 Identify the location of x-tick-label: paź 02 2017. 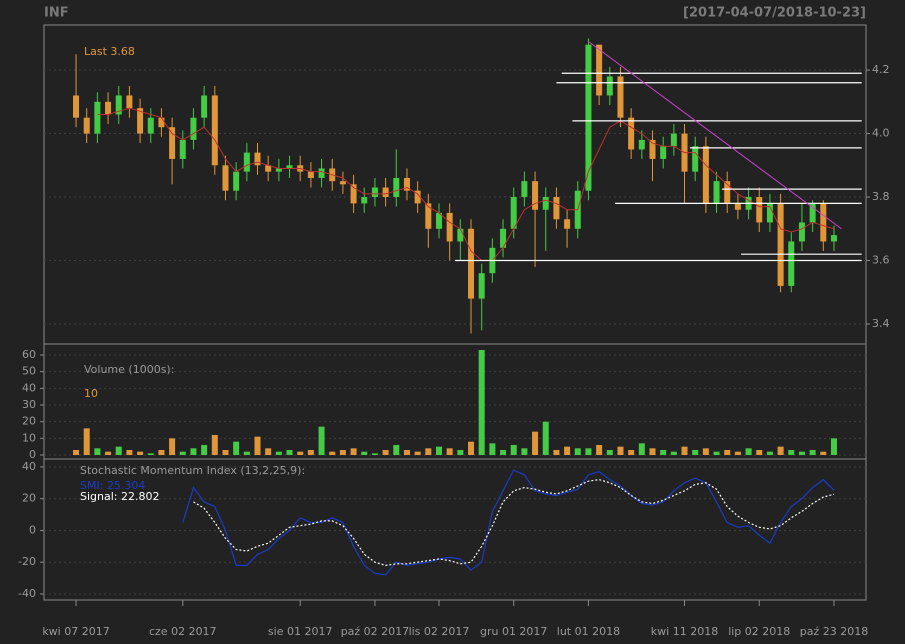
(375, 631).